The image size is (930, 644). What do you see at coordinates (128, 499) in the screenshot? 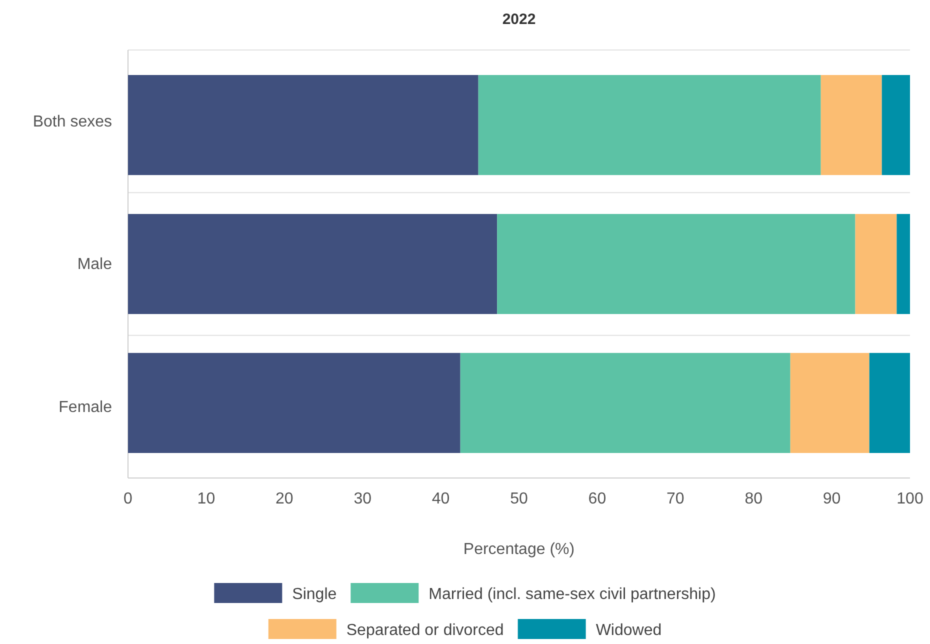
I see `x-tick-label: 0` at bounding box center [128, 499].